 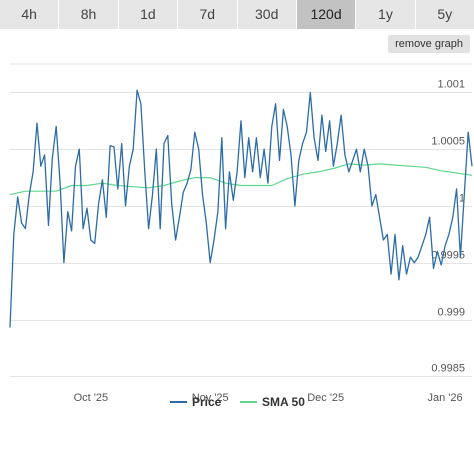 What do you see at coordinates (444, 398) in the screenshot?
I see `x-tick-label: Jan '26` at bounding box center [444, 398].